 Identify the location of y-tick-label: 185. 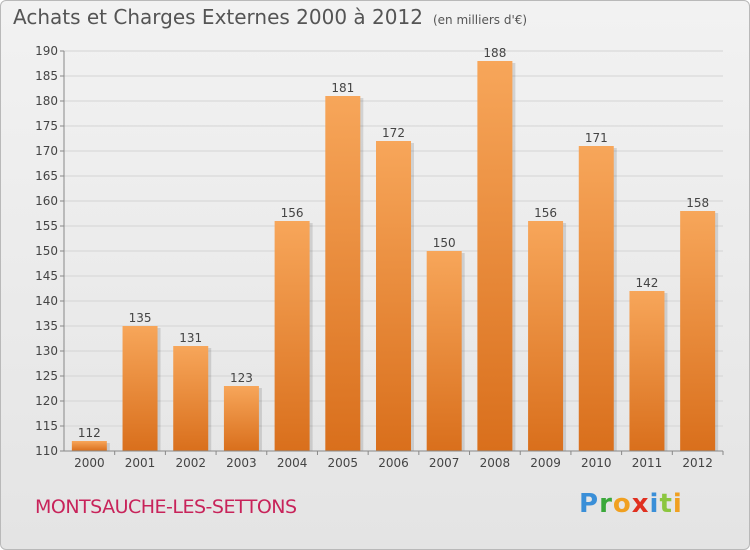
(46, 76).